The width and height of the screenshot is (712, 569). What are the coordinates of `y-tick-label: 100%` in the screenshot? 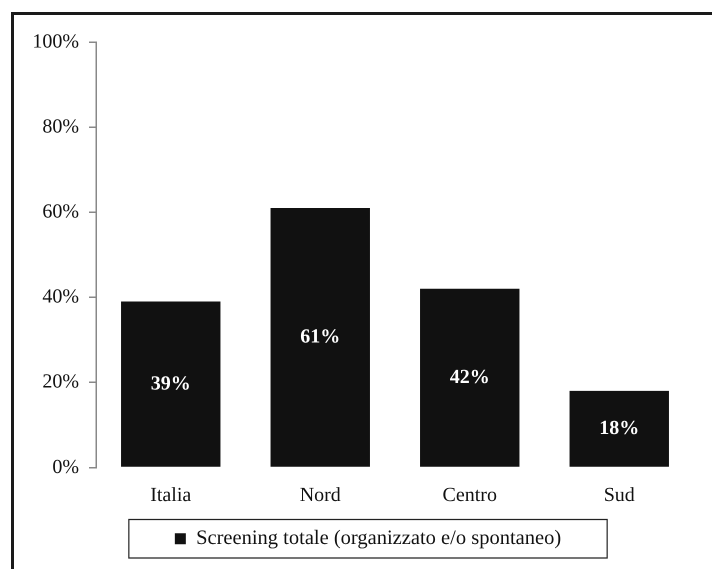 It's located at (55, 41).